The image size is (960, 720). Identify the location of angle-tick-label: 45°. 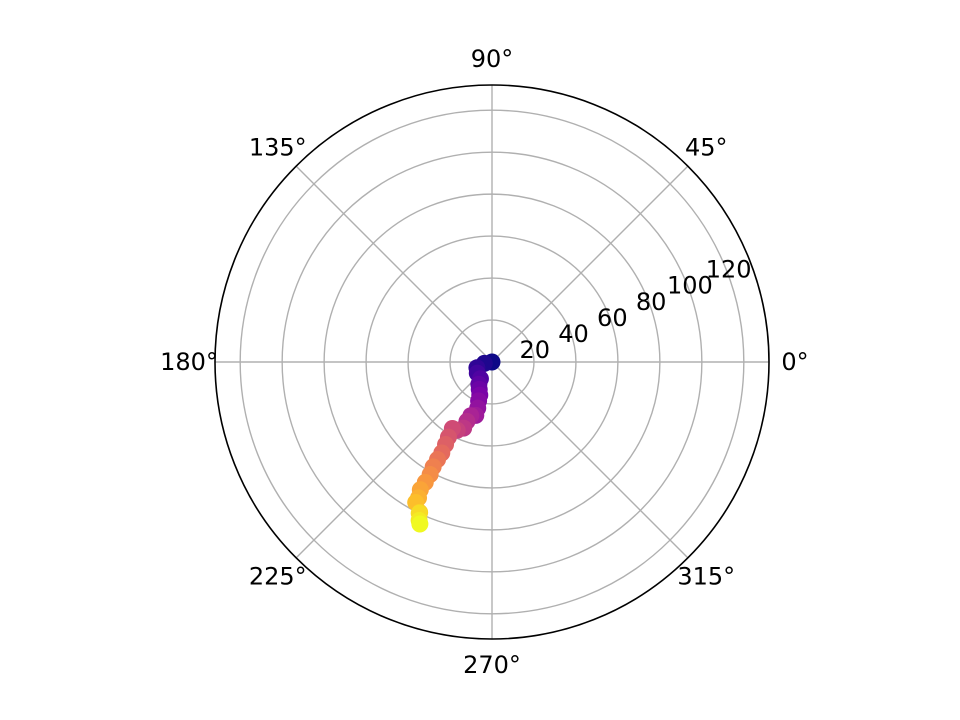
(706, 148).